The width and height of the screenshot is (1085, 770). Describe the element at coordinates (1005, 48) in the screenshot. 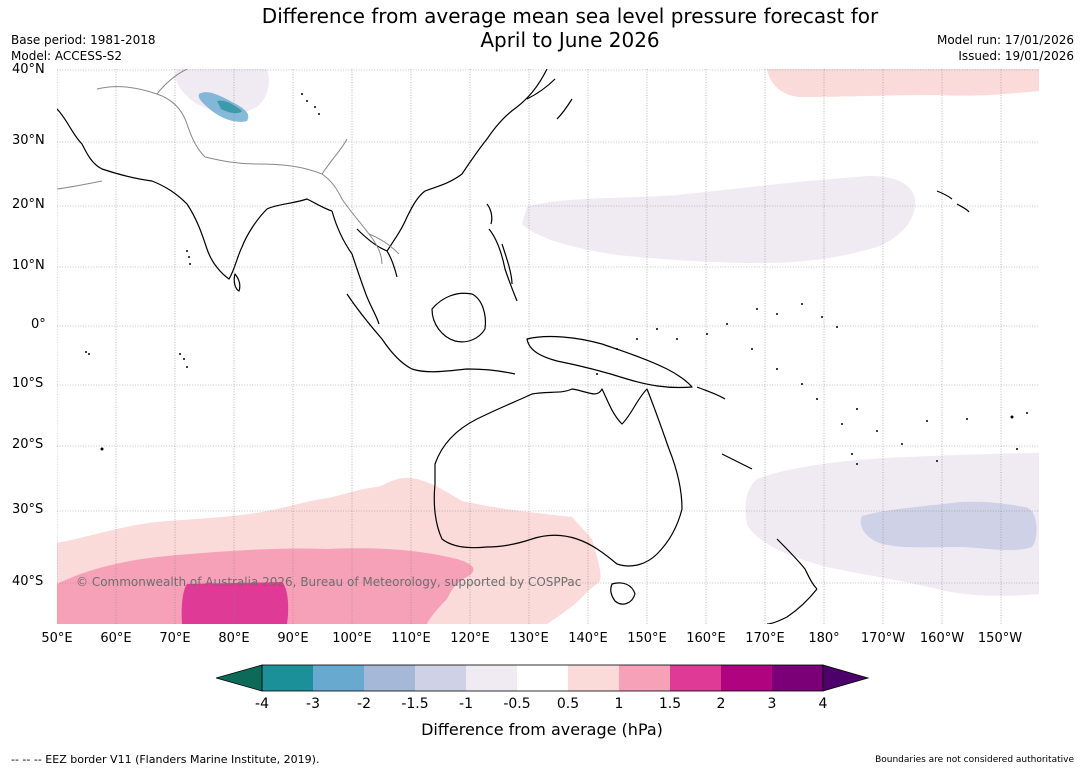

I see `meta-right: Model run: 17/01/2026 Issued: 19/01/2026` at that location.